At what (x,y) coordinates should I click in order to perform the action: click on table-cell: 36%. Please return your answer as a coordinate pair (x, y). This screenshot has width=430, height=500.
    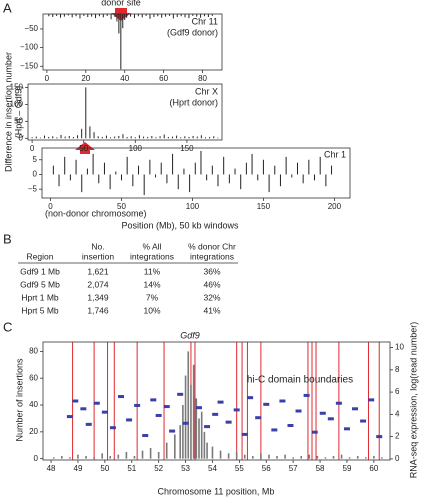
    Looking at the image, I should click on (211, 271).